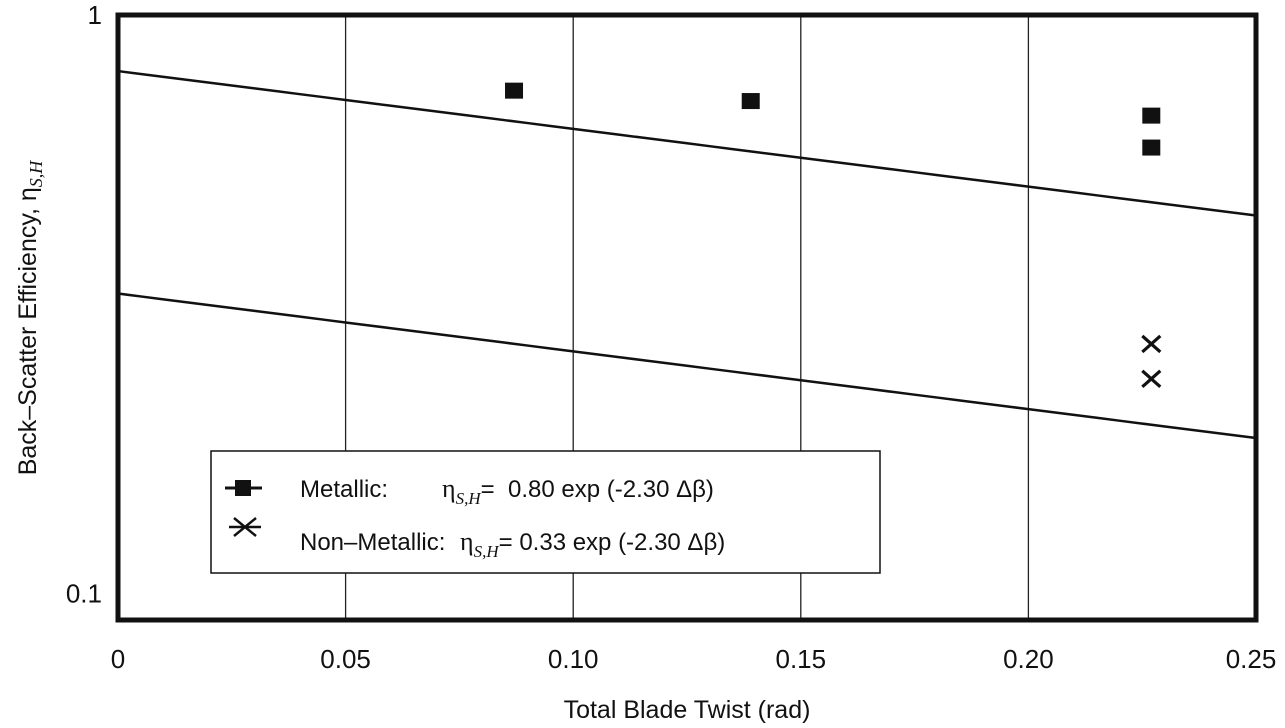  Describe the element at coordinates (573, 659) in the screenshot. I see `x-tick-label: 0.10` at that location.